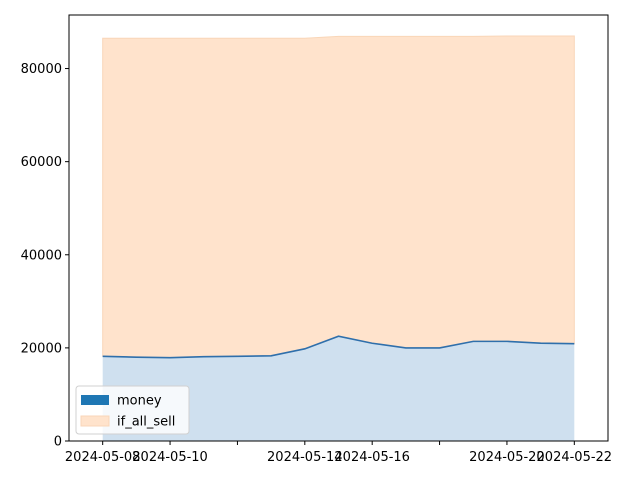 Image resolution: width=640 pixels, height=480 pixels. I want to click on legend-label-money: money, so click(139, 401).